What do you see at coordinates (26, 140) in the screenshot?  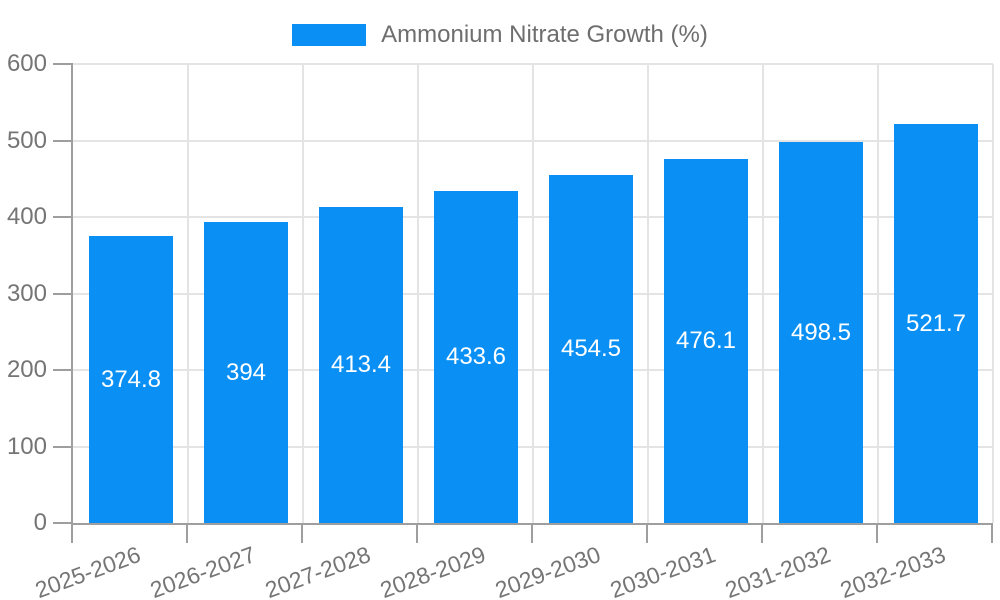 I see `y-axis-tick-label: 500` at bounding box center [26, 140].